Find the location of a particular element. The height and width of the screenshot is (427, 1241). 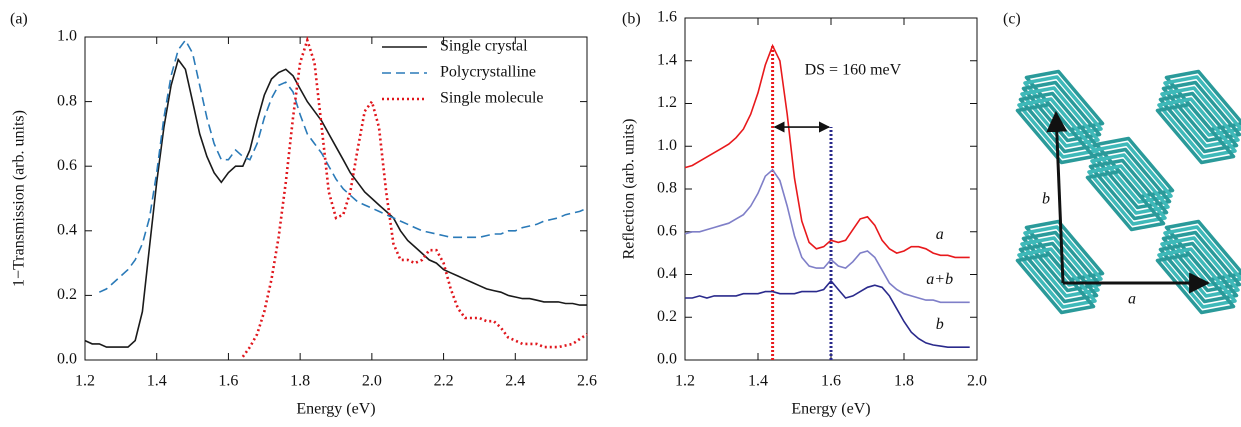

x-tick-label: 2.4 is located at coordinates (515, 381).